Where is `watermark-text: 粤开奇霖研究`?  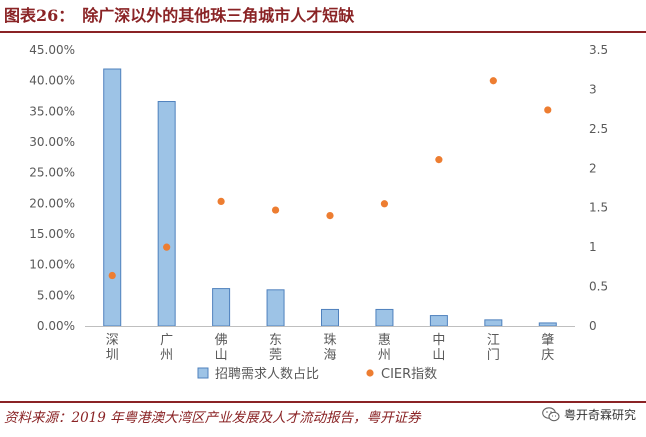 watermark-text: 粤开奇霖研究 is located at coordinates (599, 415).